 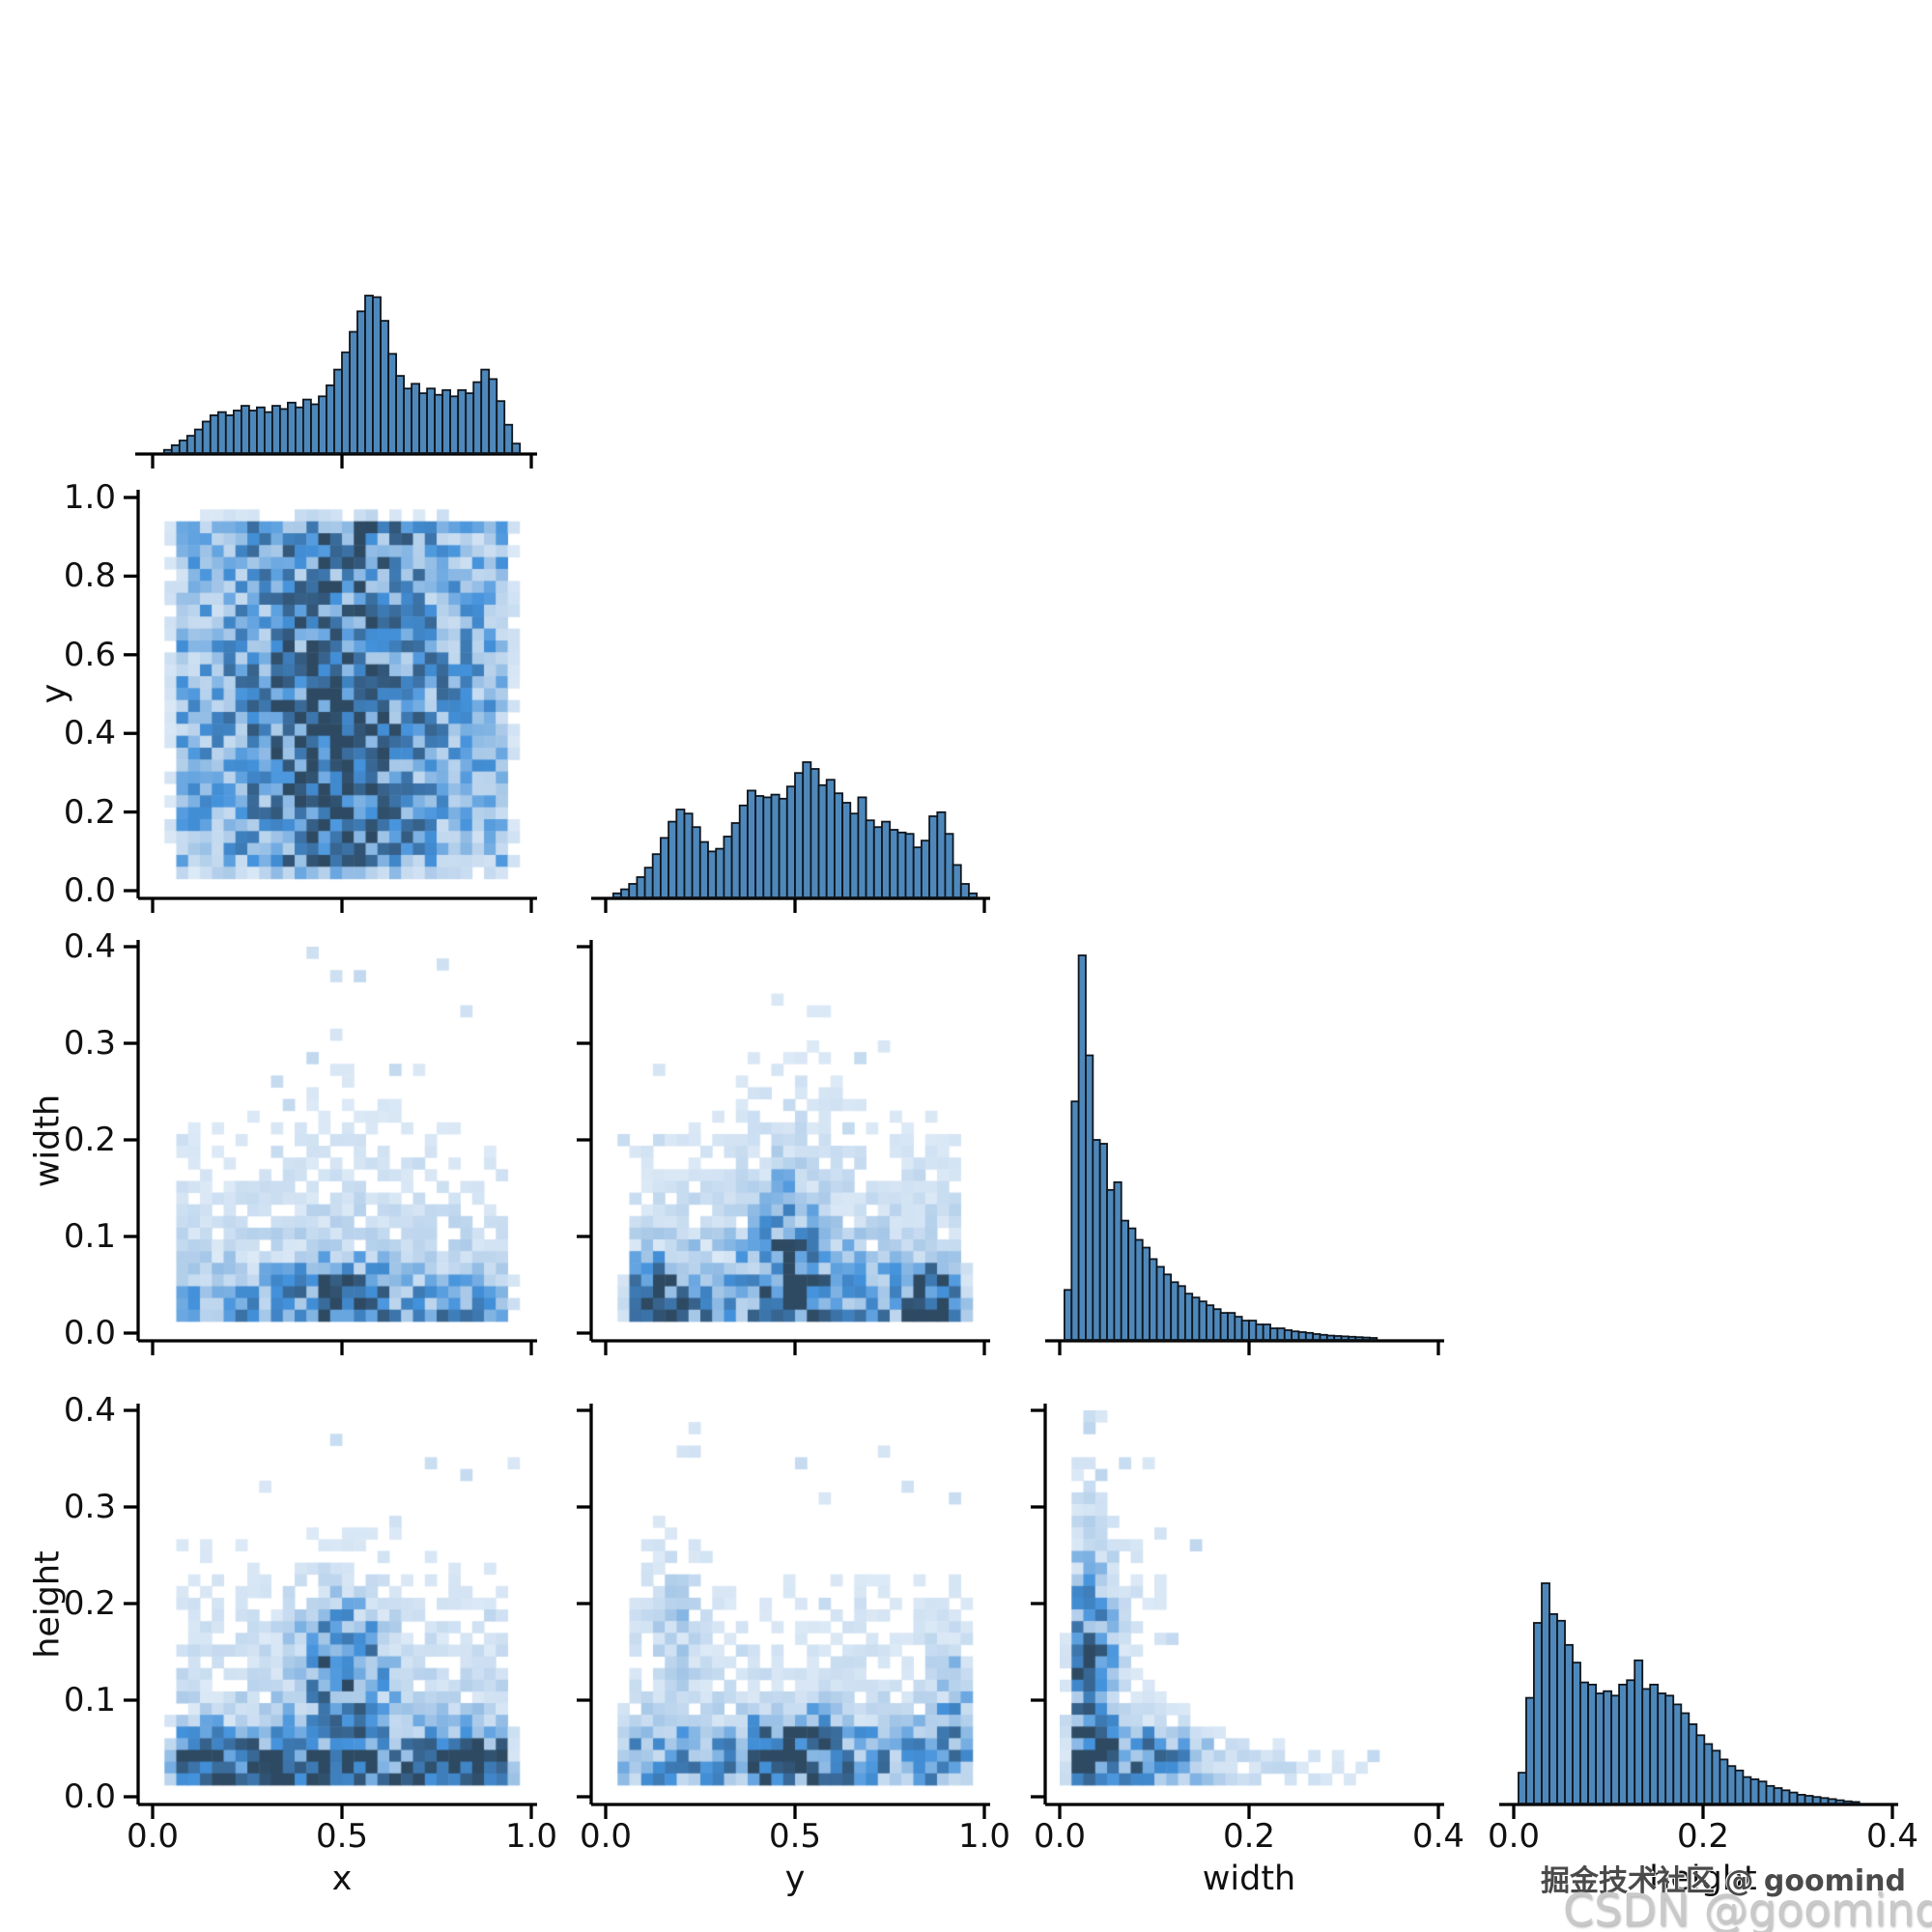 I want to click on tick-label: 1.0, so click(x=531, y=1836).